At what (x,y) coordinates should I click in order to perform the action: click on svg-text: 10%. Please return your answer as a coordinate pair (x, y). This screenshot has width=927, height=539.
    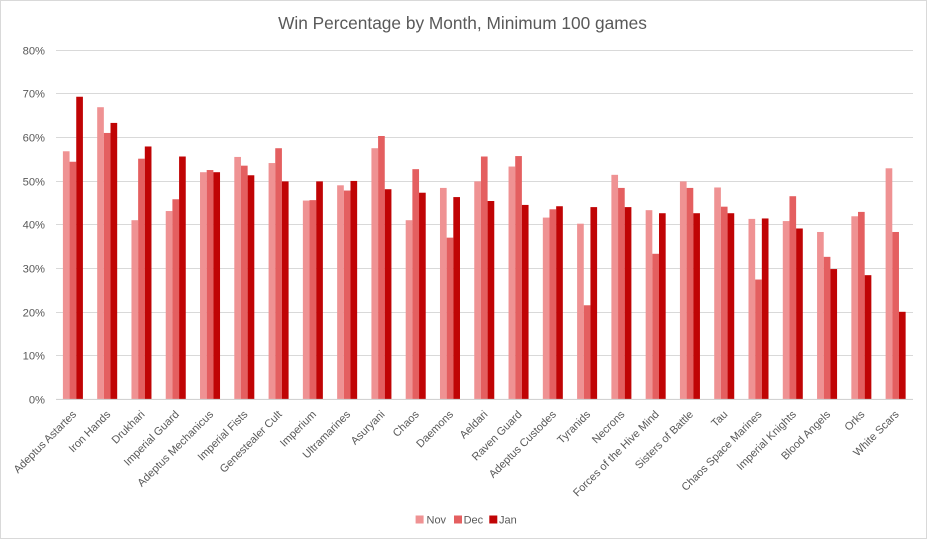
    Looking at the image, I should click on (34, 357).